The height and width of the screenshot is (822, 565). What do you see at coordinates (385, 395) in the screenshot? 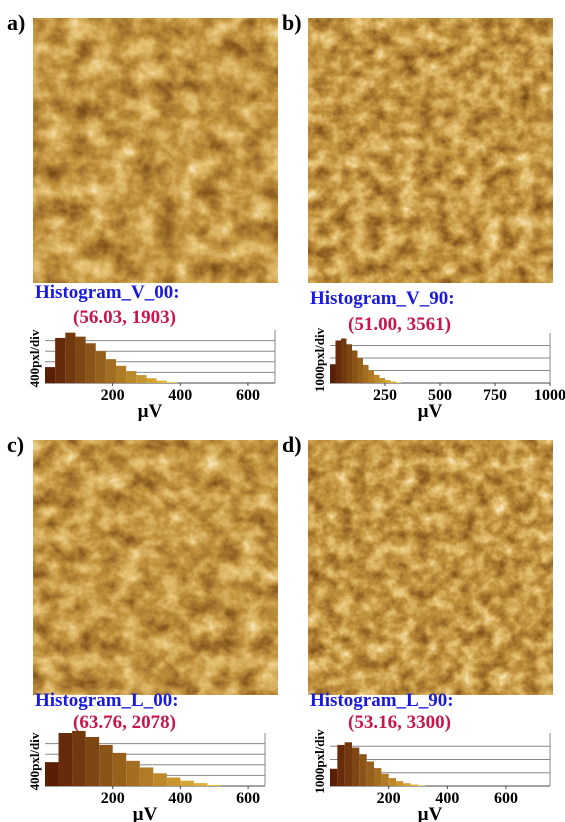
I see `x-tick-label: 250` at bounding box center [385, 395].